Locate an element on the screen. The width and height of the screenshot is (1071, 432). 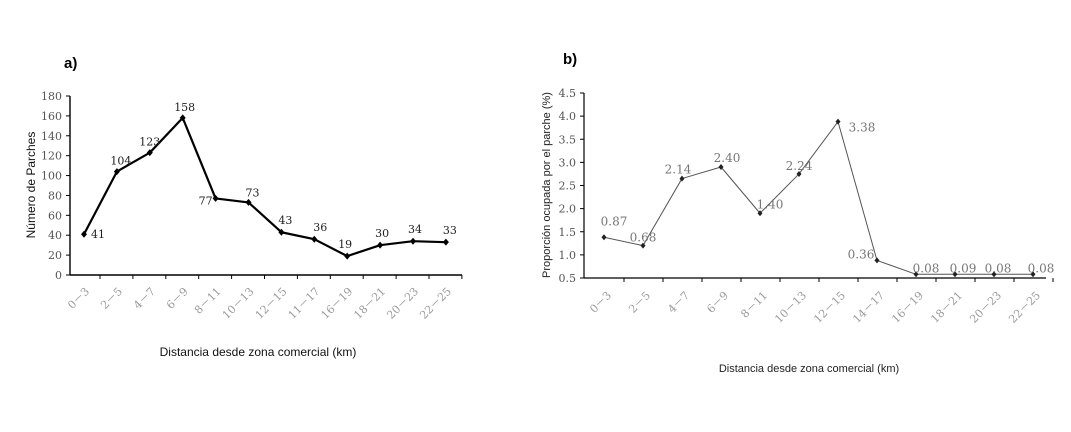
panel-label-a: a) is located at coordinates (70, 63).